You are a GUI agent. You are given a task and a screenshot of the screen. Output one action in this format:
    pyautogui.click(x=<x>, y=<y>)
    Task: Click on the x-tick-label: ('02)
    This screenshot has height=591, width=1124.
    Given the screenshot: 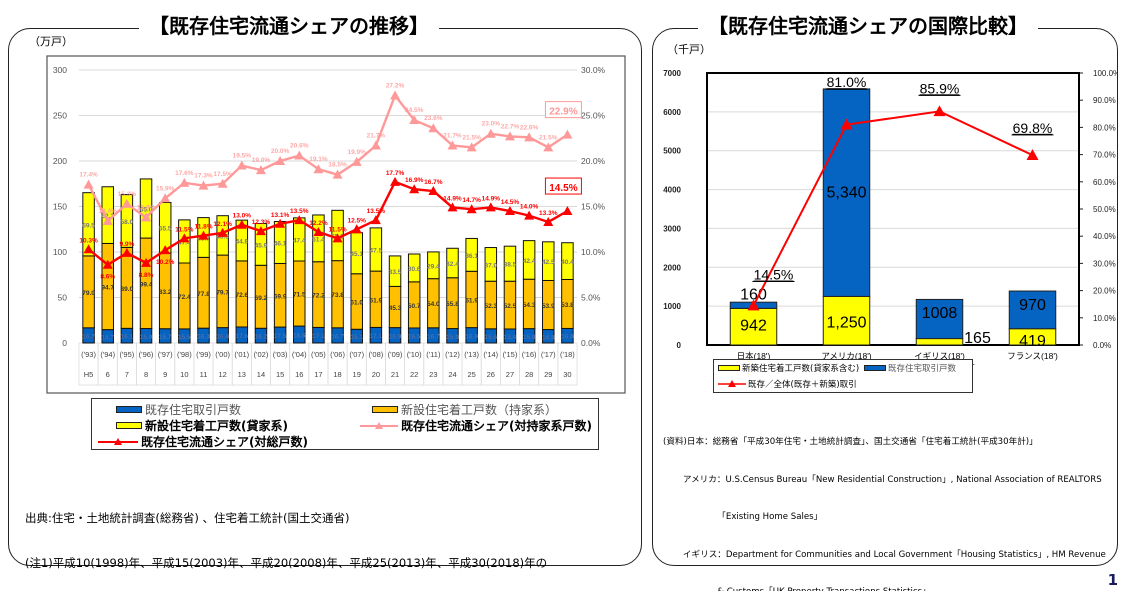 What is the action you would take?
    pyautogui.click(x=261, y=354)
    